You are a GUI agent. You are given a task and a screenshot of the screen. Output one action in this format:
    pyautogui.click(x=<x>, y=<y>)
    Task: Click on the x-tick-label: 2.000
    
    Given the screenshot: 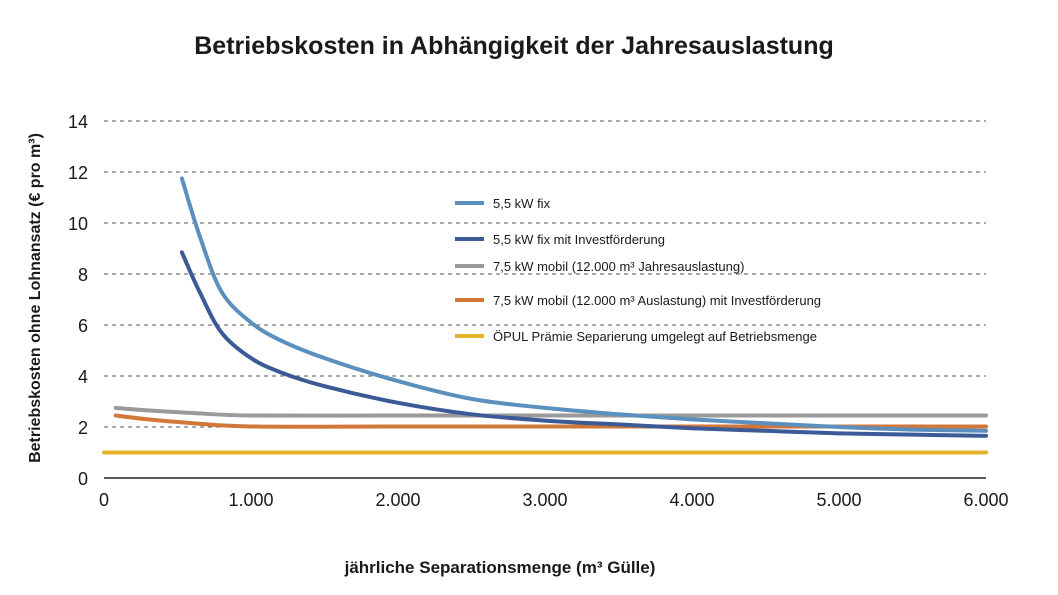 What is the action you would take?
    pyautogui.click(x=397, y=500)
    